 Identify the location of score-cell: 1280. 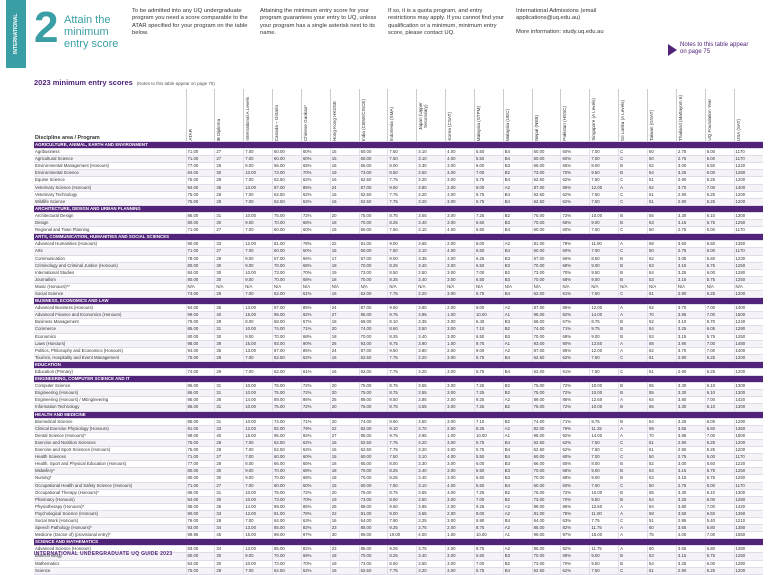
(748, 173).